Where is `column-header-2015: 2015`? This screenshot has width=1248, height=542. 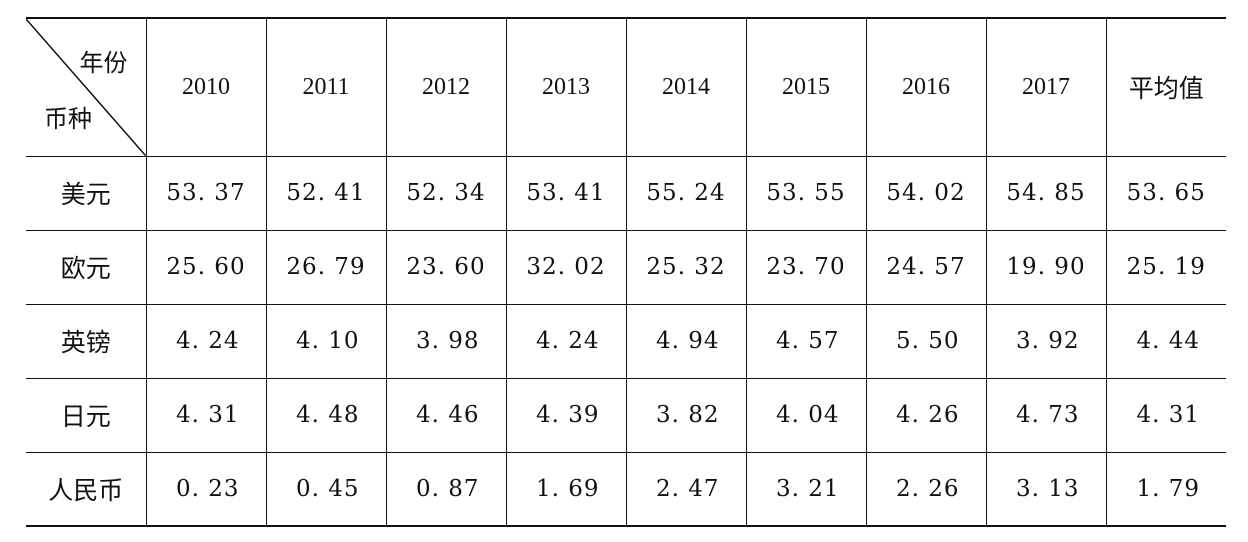 column-header-2015: 2015 is located at coordinates (806, 87).